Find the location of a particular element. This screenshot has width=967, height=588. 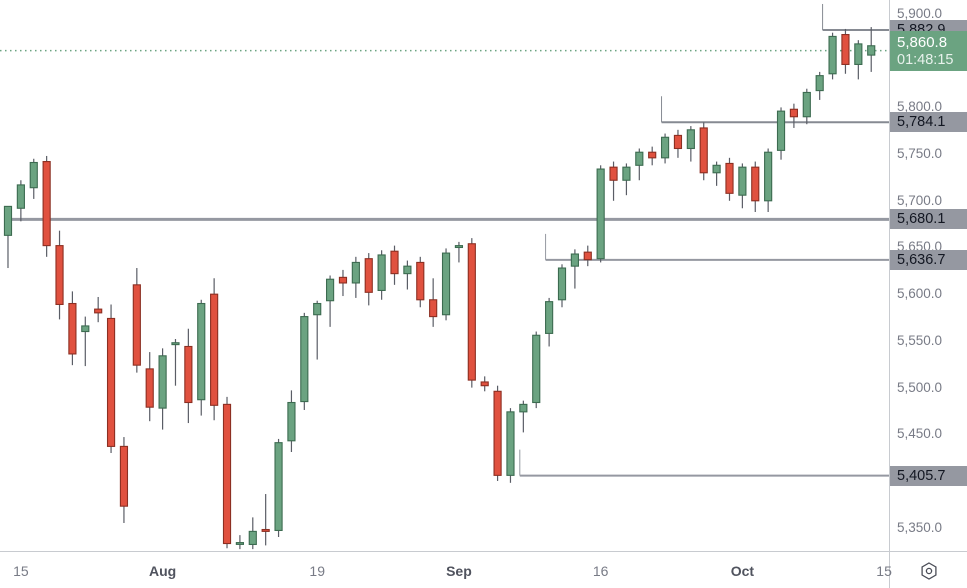

gear-hexagon-icon is located at coordinates (929, 571).